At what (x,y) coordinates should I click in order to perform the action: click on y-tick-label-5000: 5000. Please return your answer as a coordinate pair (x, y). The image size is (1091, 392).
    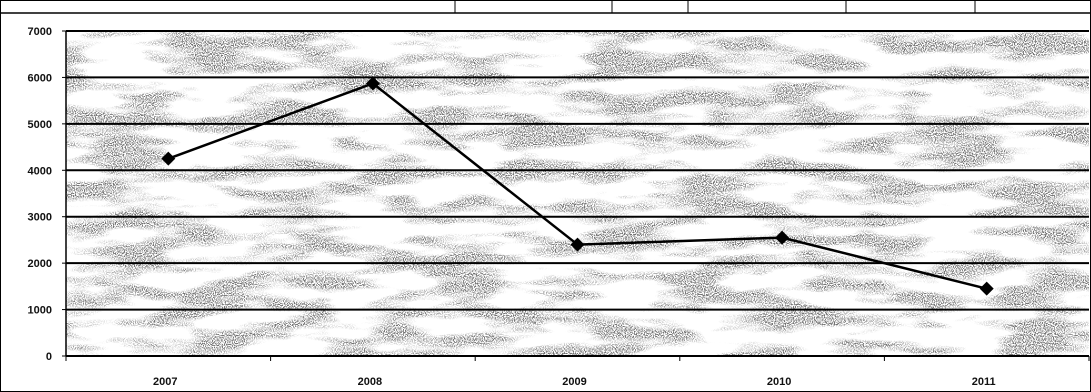
    Looking at the image, I should click on (40, 125).